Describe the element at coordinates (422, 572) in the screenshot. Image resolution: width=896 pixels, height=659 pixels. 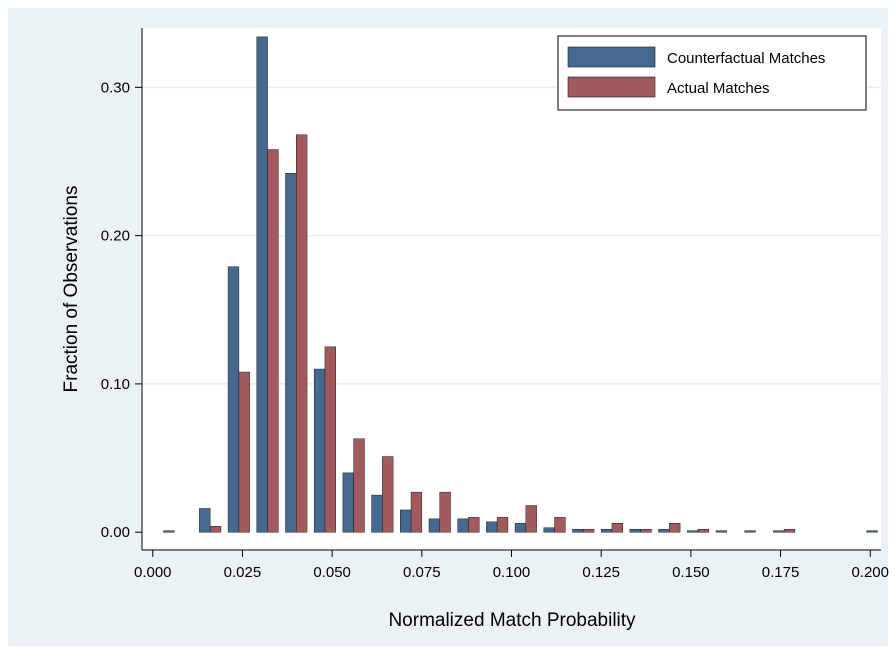
I see `x-tick-label-3: 0.075` at that location.